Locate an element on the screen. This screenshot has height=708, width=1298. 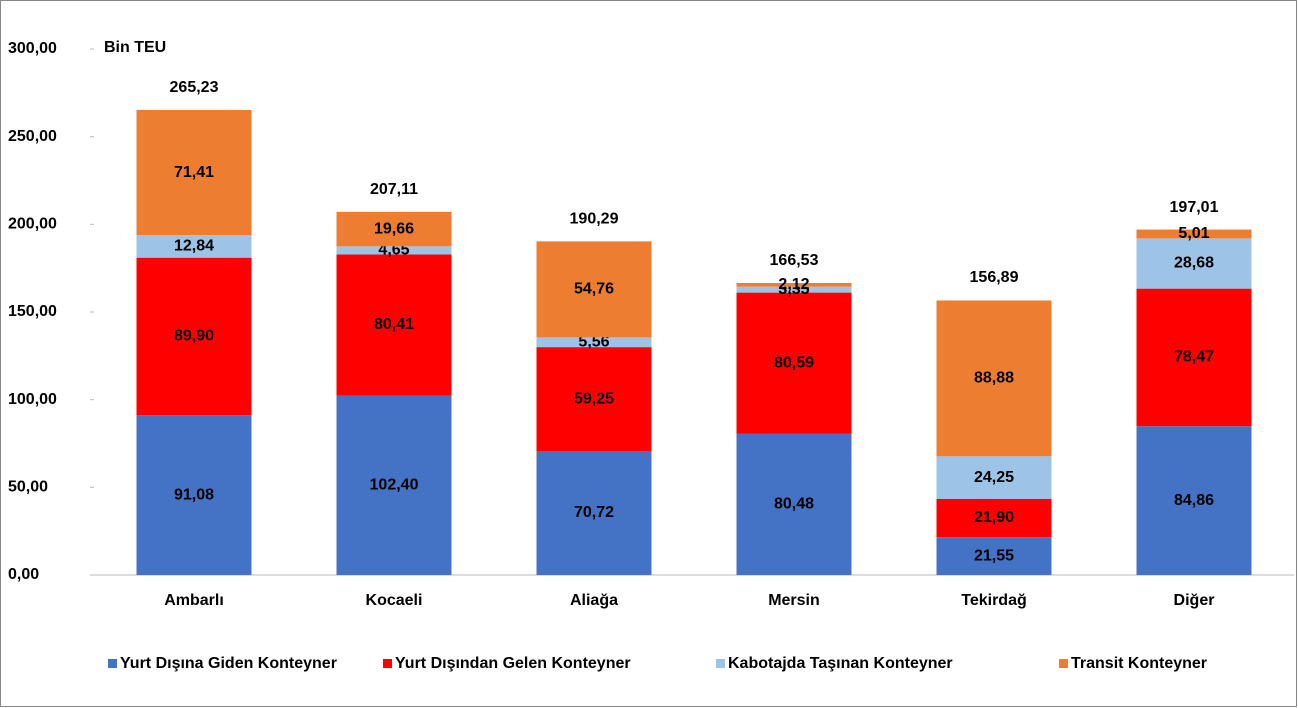
total-label: 207,11 is located at coordinates (394, 189).